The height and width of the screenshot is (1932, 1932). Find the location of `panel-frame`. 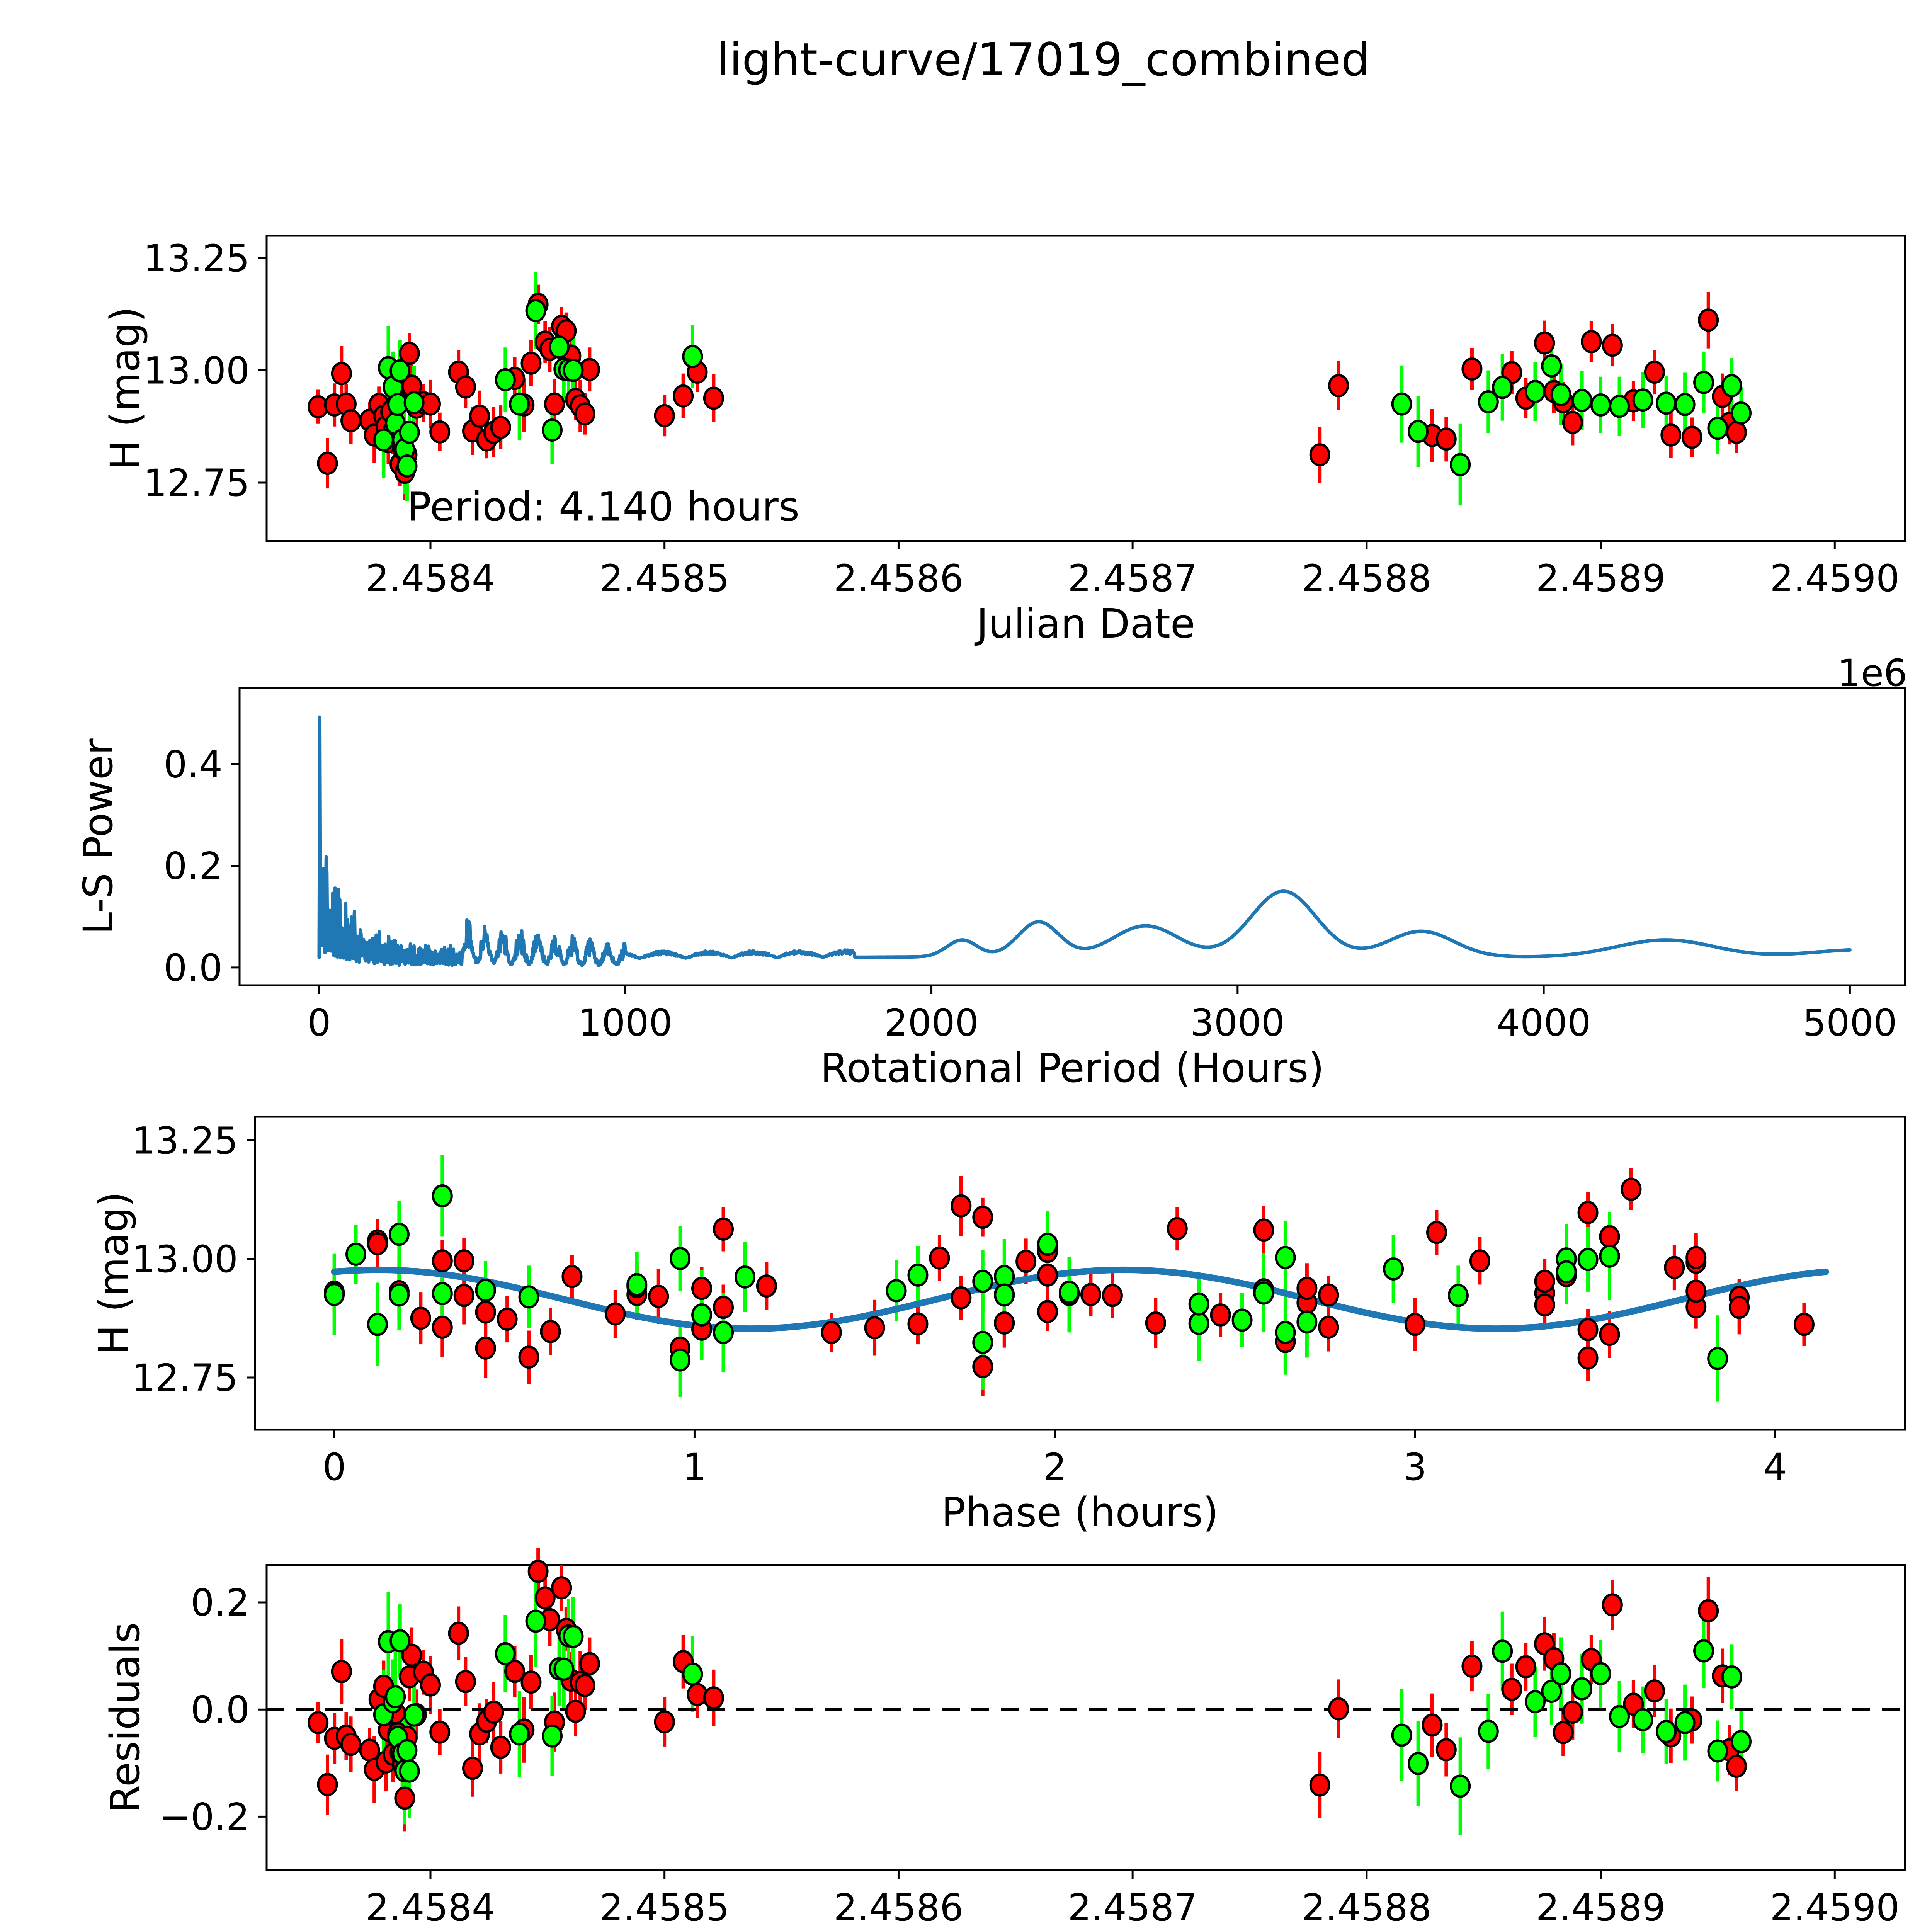

panel-frame is located at coordinates (1085, 1717).